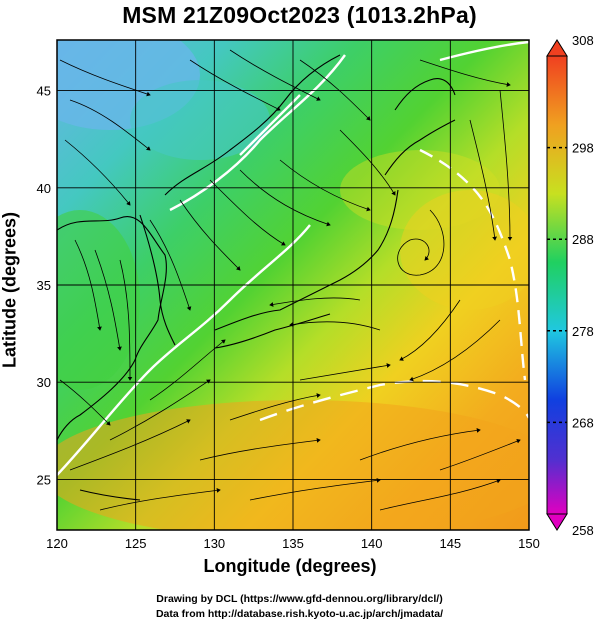 This screenshot has height=625, width=599. I want to click on y-tick-label: 35, so click(44, 285).